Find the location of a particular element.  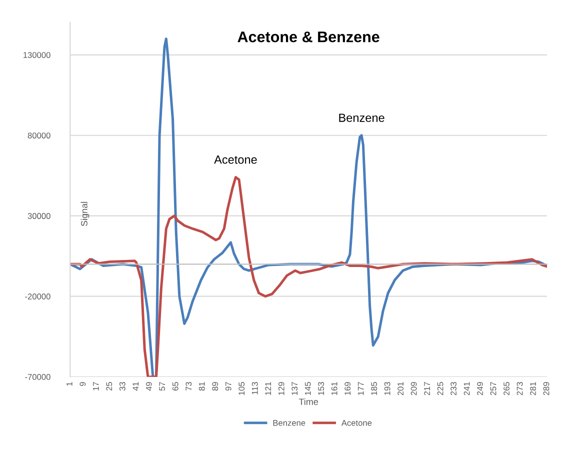

x-tick-label: 145 is located at coordinates (307, 388).